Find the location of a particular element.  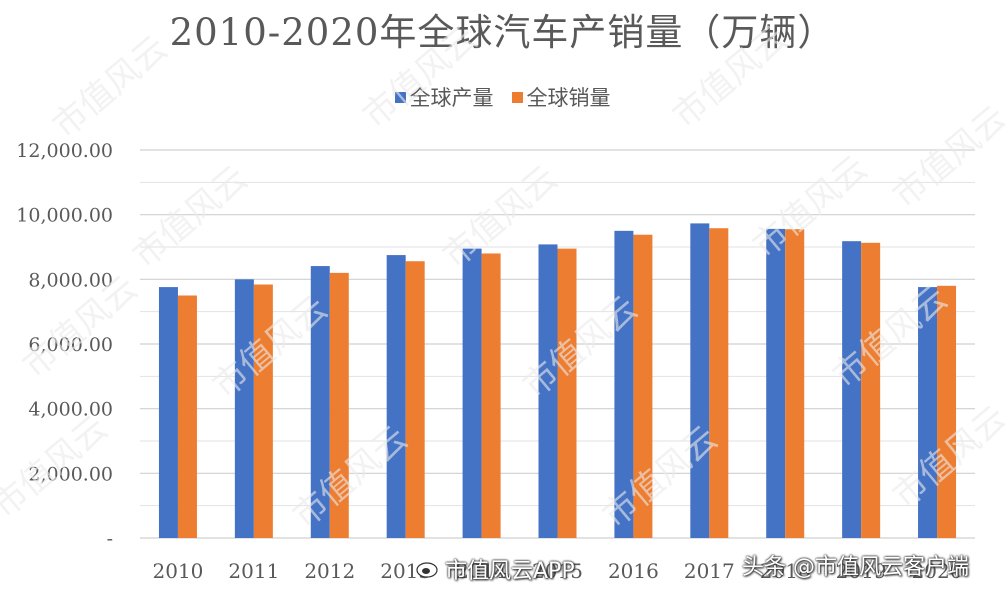

x-tick-label: 2011 is located at coordinates (253, 571).